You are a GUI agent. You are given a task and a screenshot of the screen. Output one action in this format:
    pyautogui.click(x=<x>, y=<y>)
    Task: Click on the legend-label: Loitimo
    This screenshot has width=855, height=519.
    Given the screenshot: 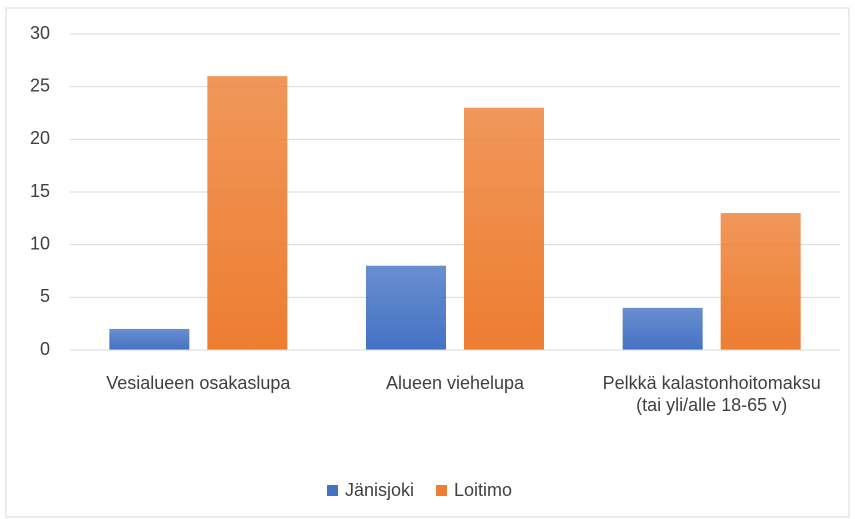 What is the action you would take?
    pyautogui.click(x=483, y=490)
    